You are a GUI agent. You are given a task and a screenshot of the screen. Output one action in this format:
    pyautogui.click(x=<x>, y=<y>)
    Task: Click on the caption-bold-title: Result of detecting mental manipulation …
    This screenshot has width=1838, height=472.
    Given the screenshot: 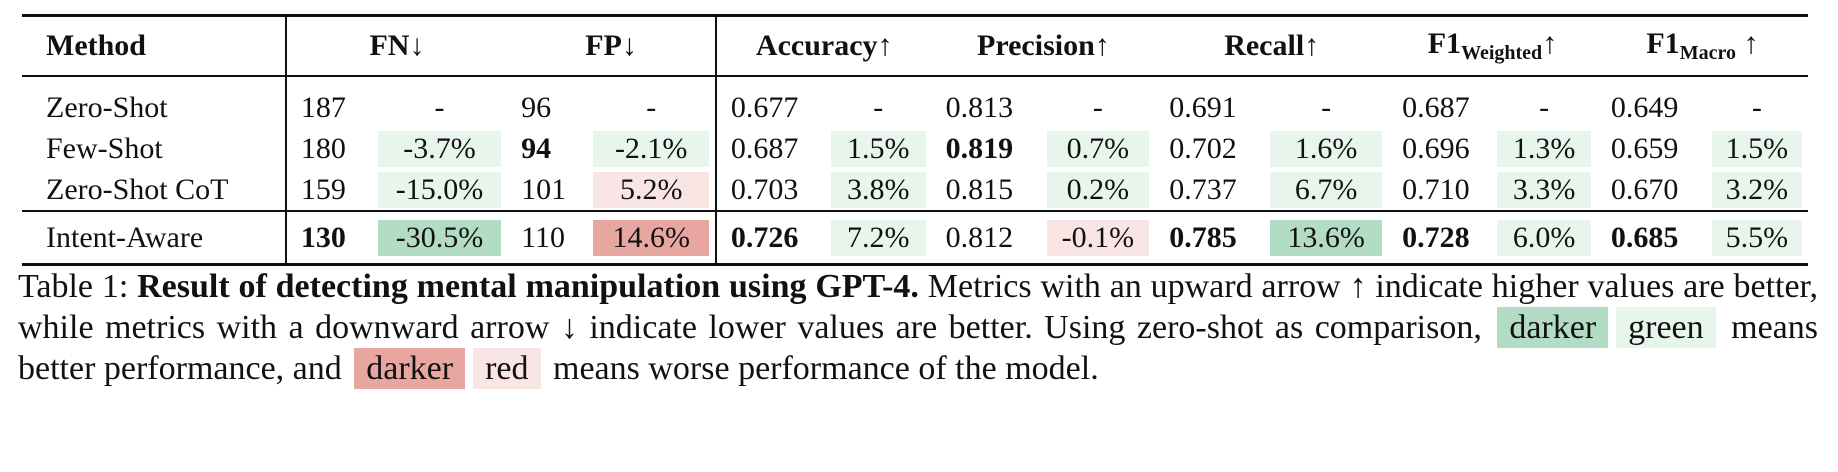 What is the action you would take?
    pyautogui.click(x=528, y=286)
    